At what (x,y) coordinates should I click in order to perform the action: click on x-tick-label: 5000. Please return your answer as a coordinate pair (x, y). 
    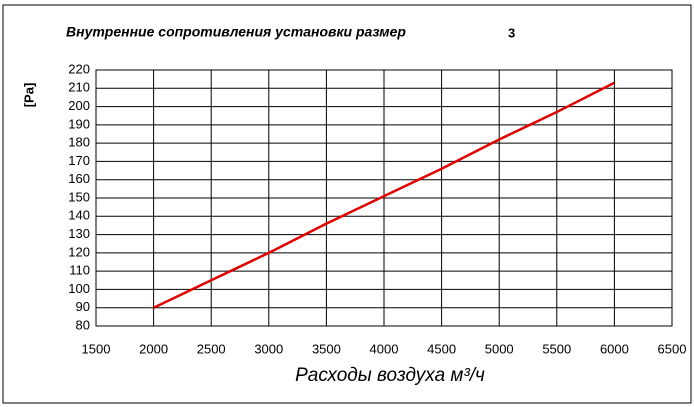
    Looking at the image, I should click on (499, 348).